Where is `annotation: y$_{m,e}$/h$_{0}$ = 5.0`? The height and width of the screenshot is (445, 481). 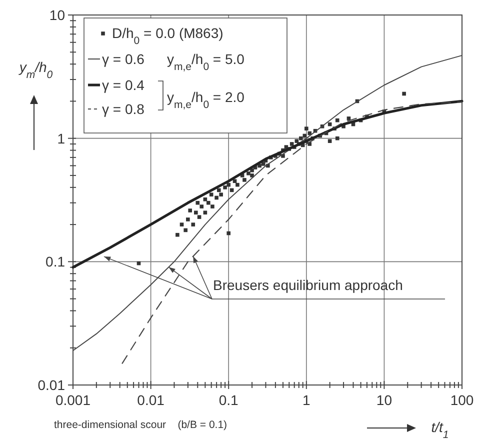
annotation: y$_{m,e}$/h$_{0}$ = 5.0 is located at coordinates (206, 62).